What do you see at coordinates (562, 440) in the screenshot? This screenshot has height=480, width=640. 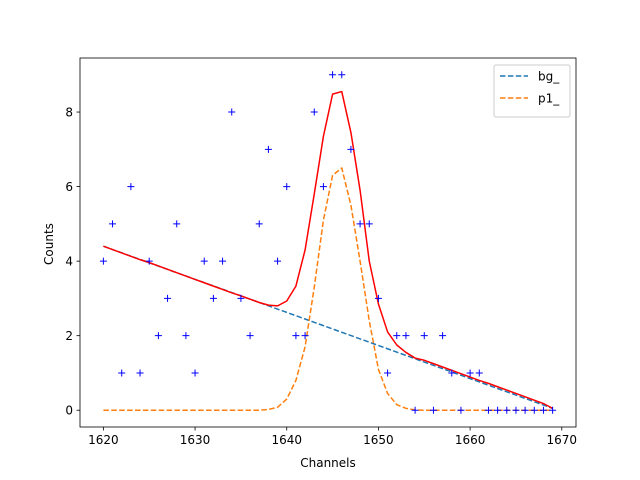 I see `x-tick-label: 1670` at bounding box center [562, 440].